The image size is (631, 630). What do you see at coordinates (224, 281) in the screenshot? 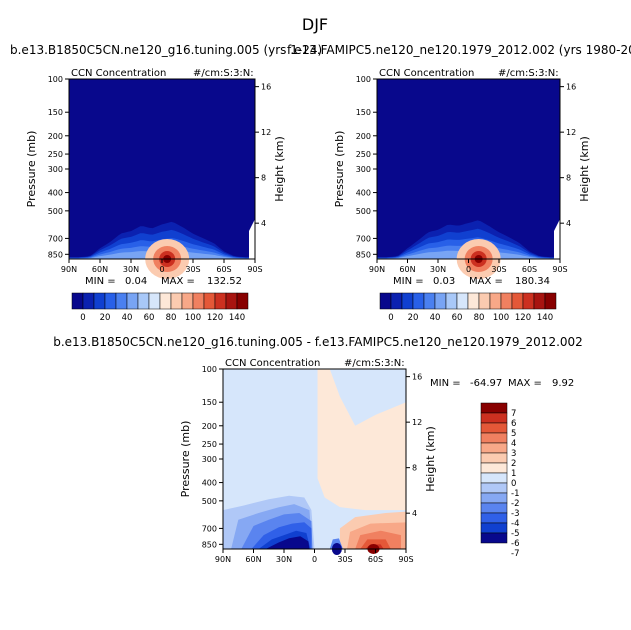
I see `max-value: 132.52` at bounding box center [224, 281].